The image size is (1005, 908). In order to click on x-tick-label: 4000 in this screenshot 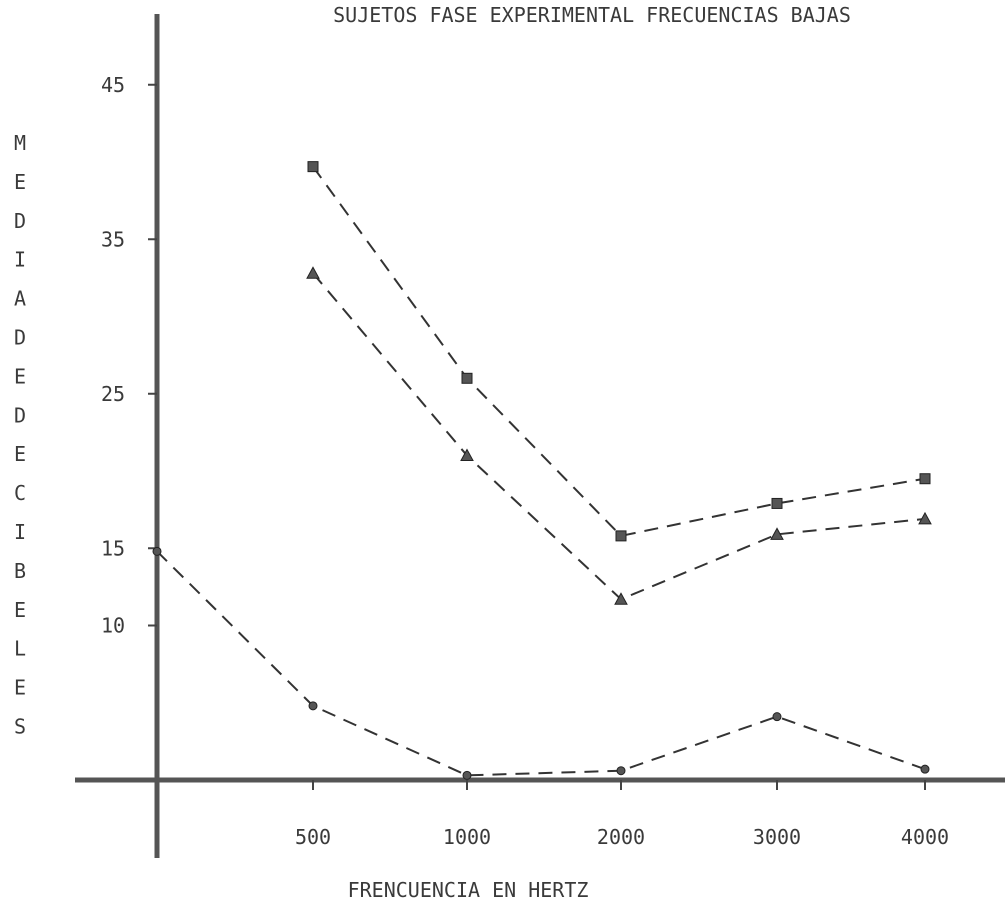, I will do `click(925, 837)`.